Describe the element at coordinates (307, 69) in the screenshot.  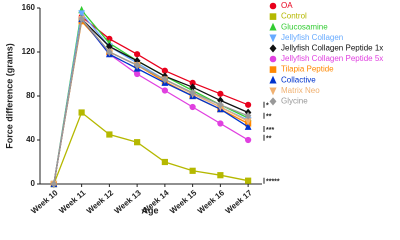
I see `legend-label: Tilapia Peptide` at that location.